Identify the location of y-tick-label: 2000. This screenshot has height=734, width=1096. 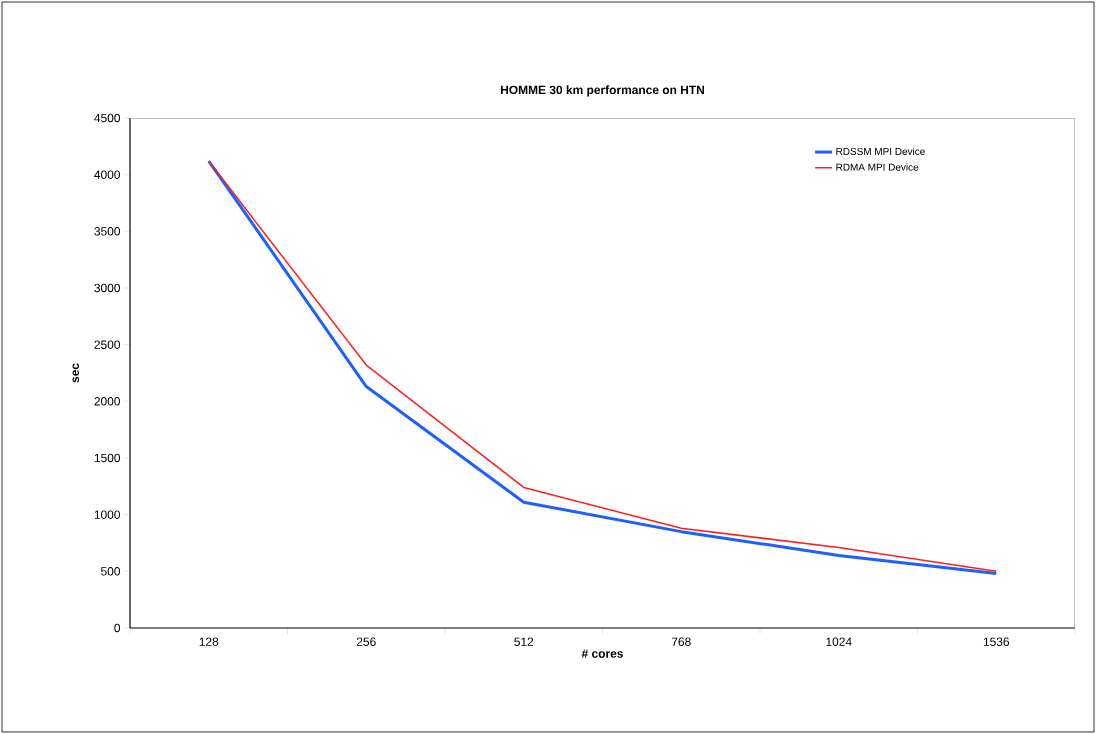
(107, 401).